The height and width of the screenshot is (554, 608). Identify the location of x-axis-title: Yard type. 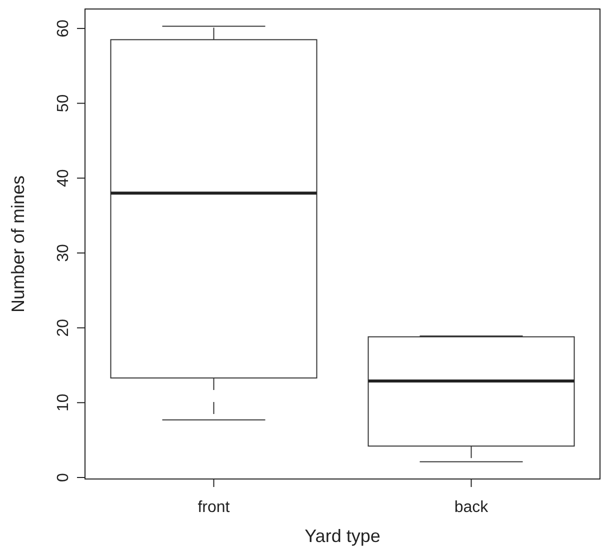
(342, 536).